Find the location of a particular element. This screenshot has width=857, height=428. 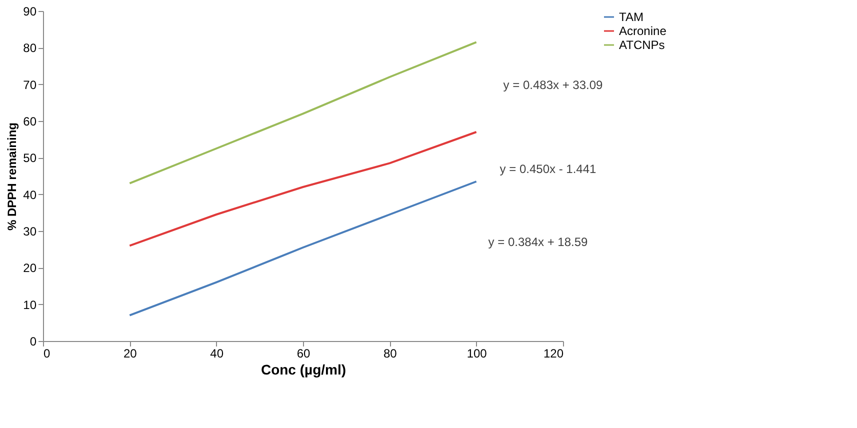

y-axis-title: % DPPH remaining is located at coordinates (12, 176).